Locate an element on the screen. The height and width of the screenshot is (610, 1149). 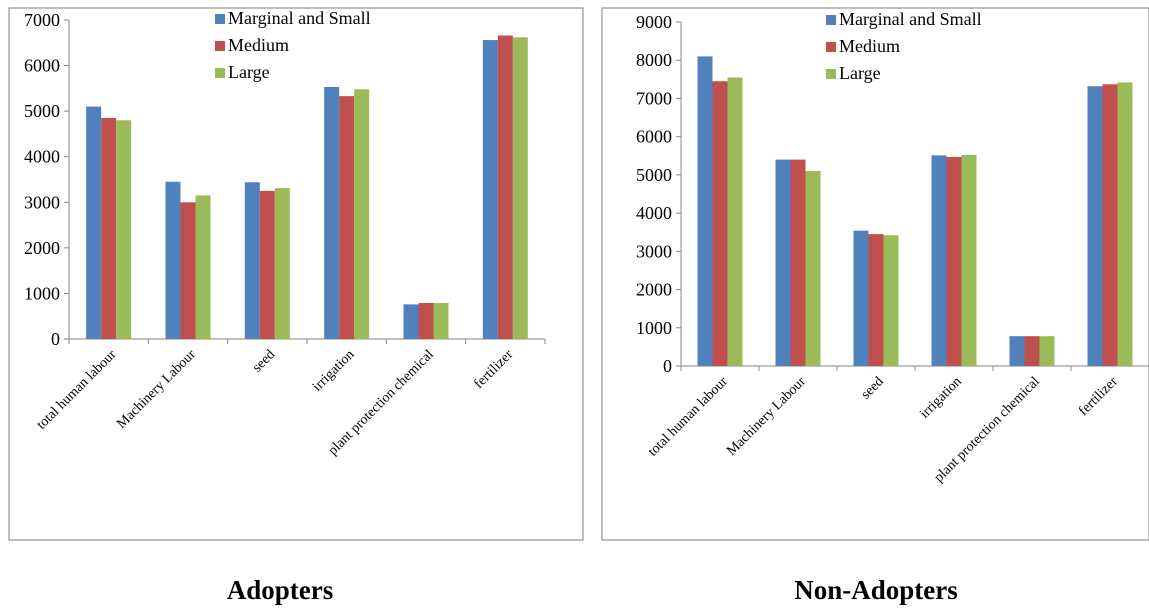
non-adopters-caption: Non-Adopters is located at coordinates (876, 590).